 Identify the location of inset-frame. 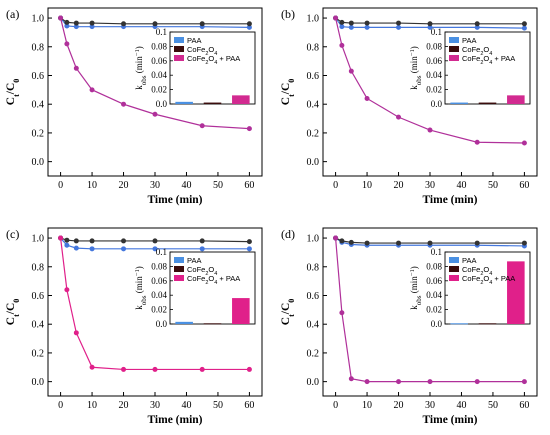
(487, 68).